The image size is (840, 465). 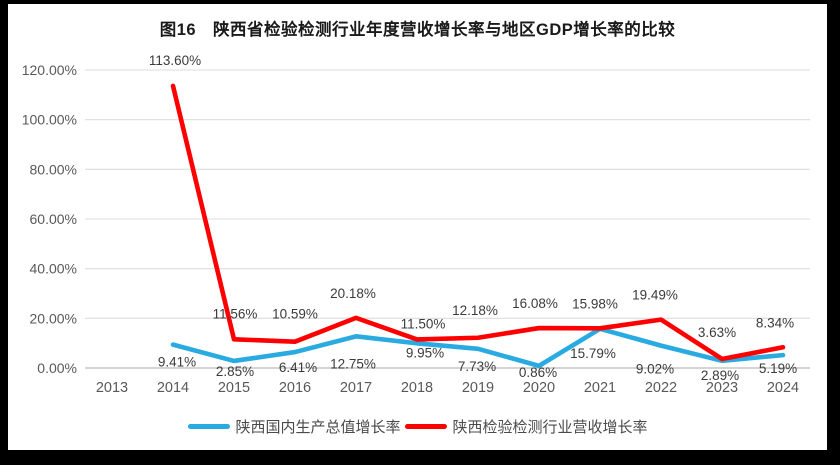 I want to click on data-label-revenue: 11.56%, so click(x=235, y=313).